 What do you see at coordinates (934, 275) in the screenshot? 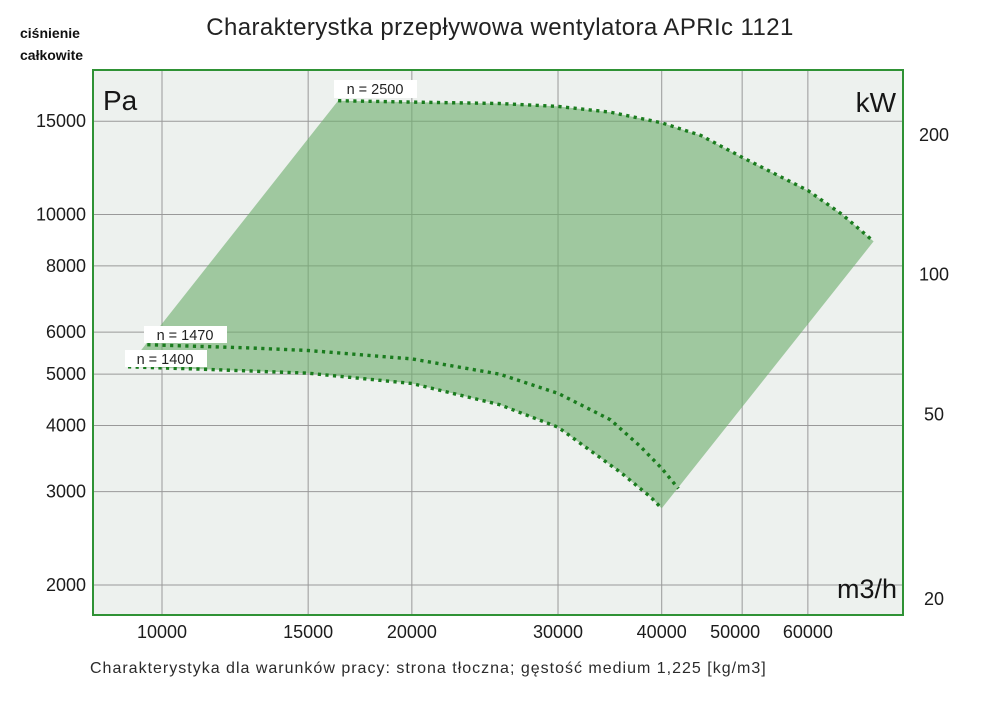
I see `y-right-tick-label: 100` at bounding box center [934, 275].